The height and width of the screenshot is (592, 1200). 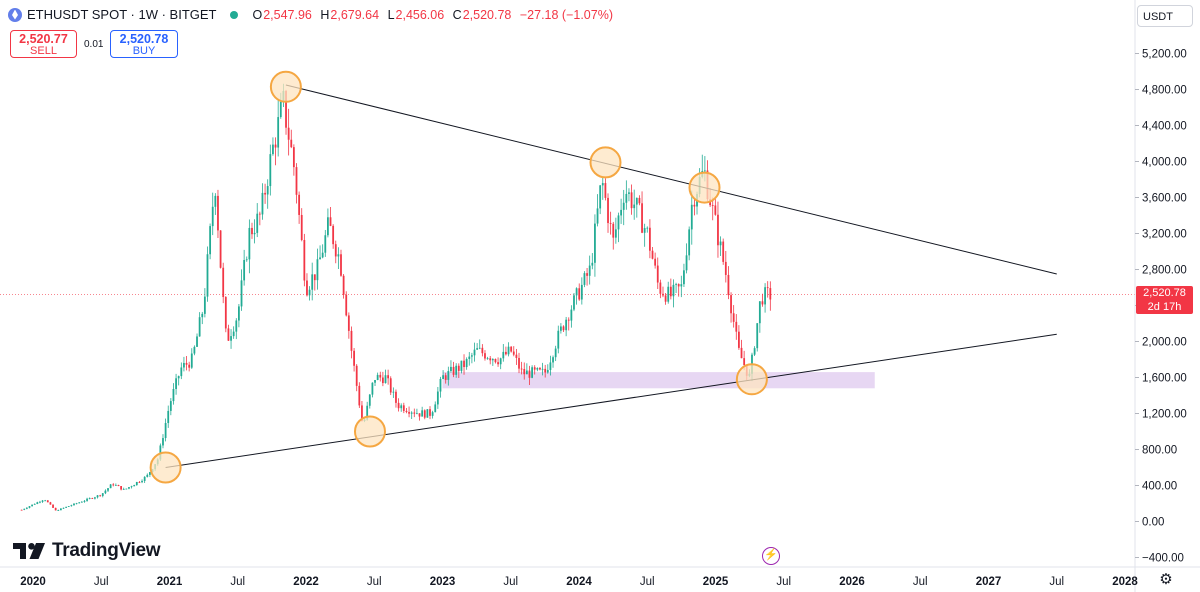 What do you see at coordinates (1166, 579) in the screenshot?
I see `gear-icon: ⚙` at bounding box center [1166, 579].